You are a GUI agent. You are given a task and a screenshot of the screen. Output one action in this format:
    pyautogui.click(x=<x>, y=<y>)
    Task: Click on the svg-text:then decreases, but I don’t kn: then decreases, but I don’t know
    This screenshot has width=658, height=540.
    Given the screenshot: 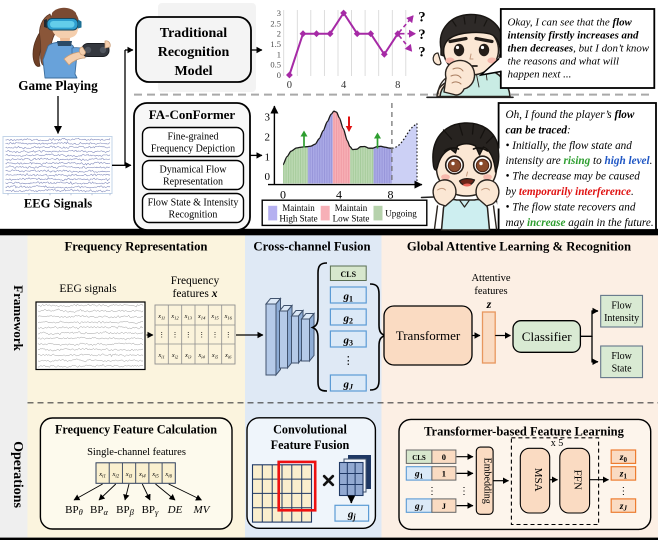 What is the action you would take?
    pyautogui.click(x=579, y=49)
    